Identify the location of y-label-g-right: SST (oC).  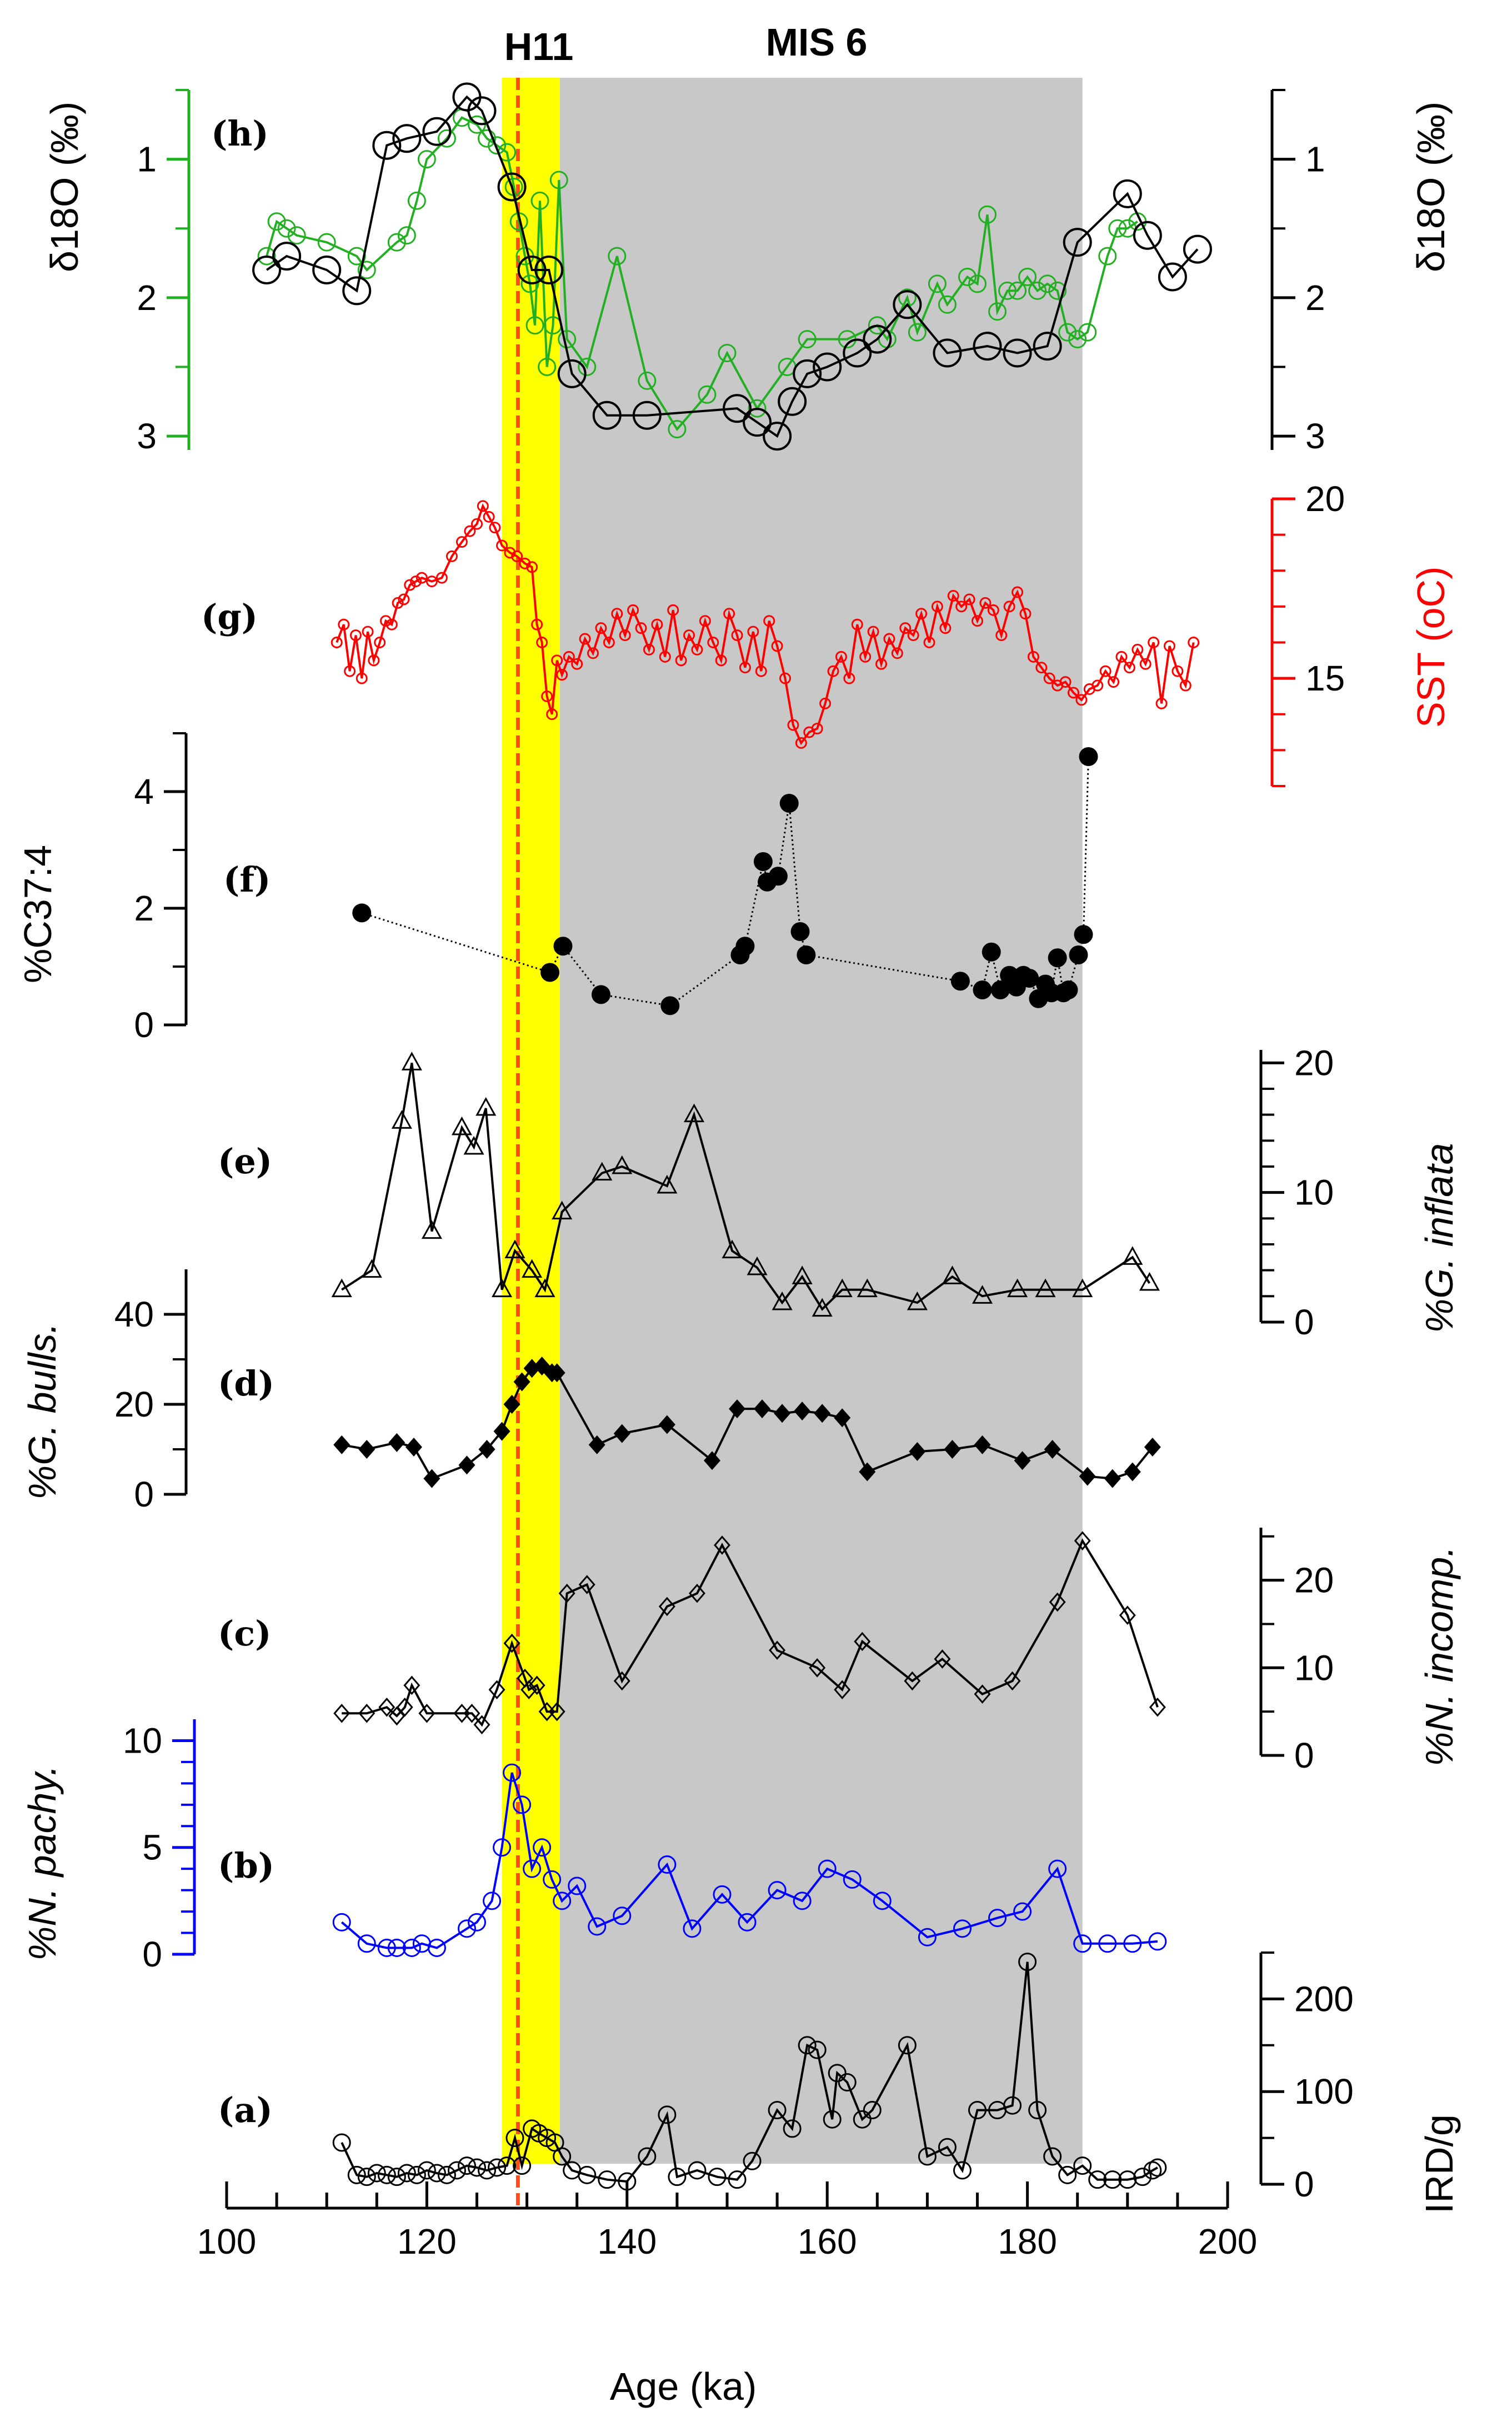
(1431, 647).